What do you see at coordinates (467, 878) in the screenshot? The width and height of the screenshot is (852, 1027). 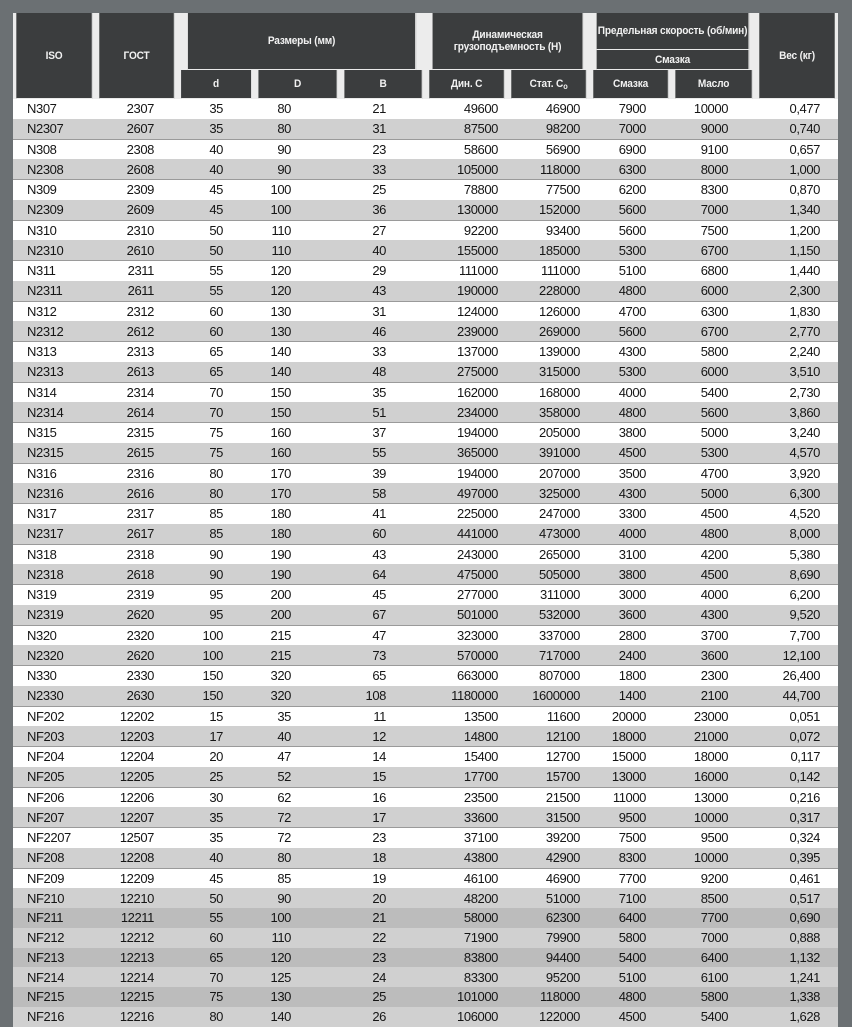 I see `cell-dynamic-load: 46100` at bounding box center [467, 878].